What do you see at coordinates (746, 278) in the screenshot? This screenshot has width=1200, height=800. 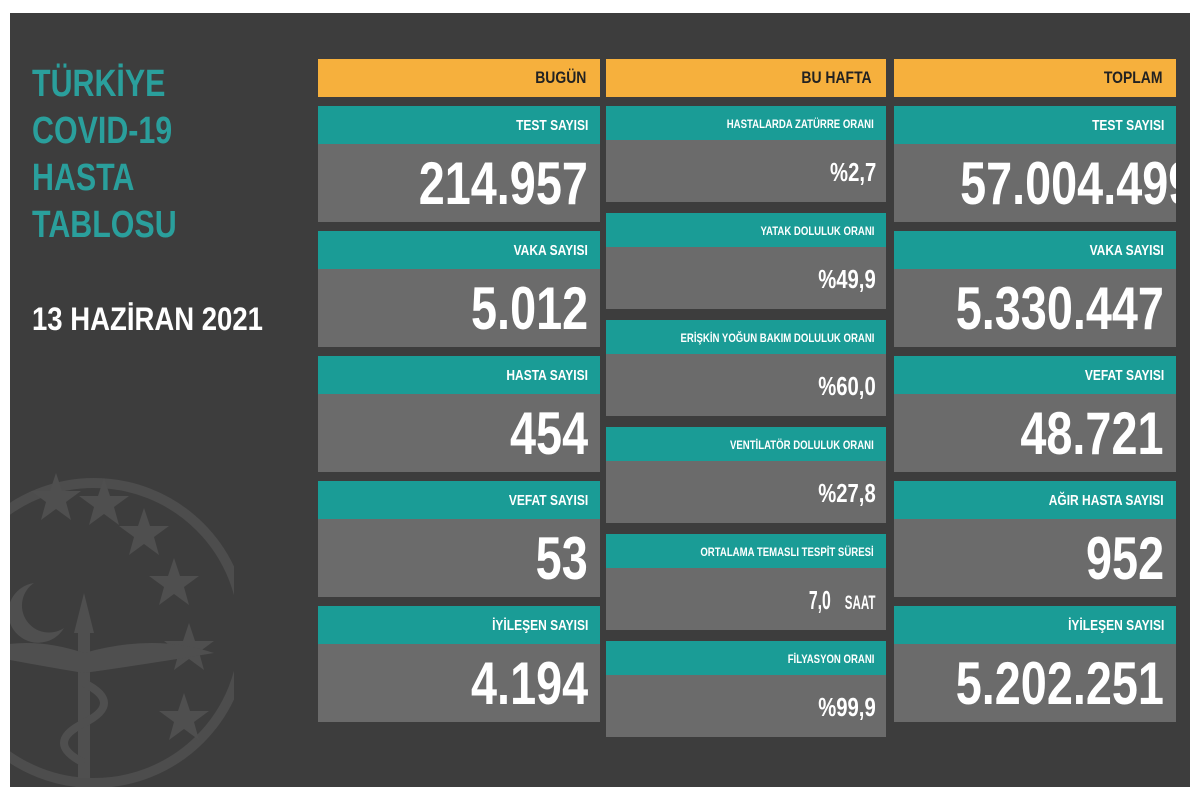 I see `rate-value: %49,9` at bounding box center [746, 278].